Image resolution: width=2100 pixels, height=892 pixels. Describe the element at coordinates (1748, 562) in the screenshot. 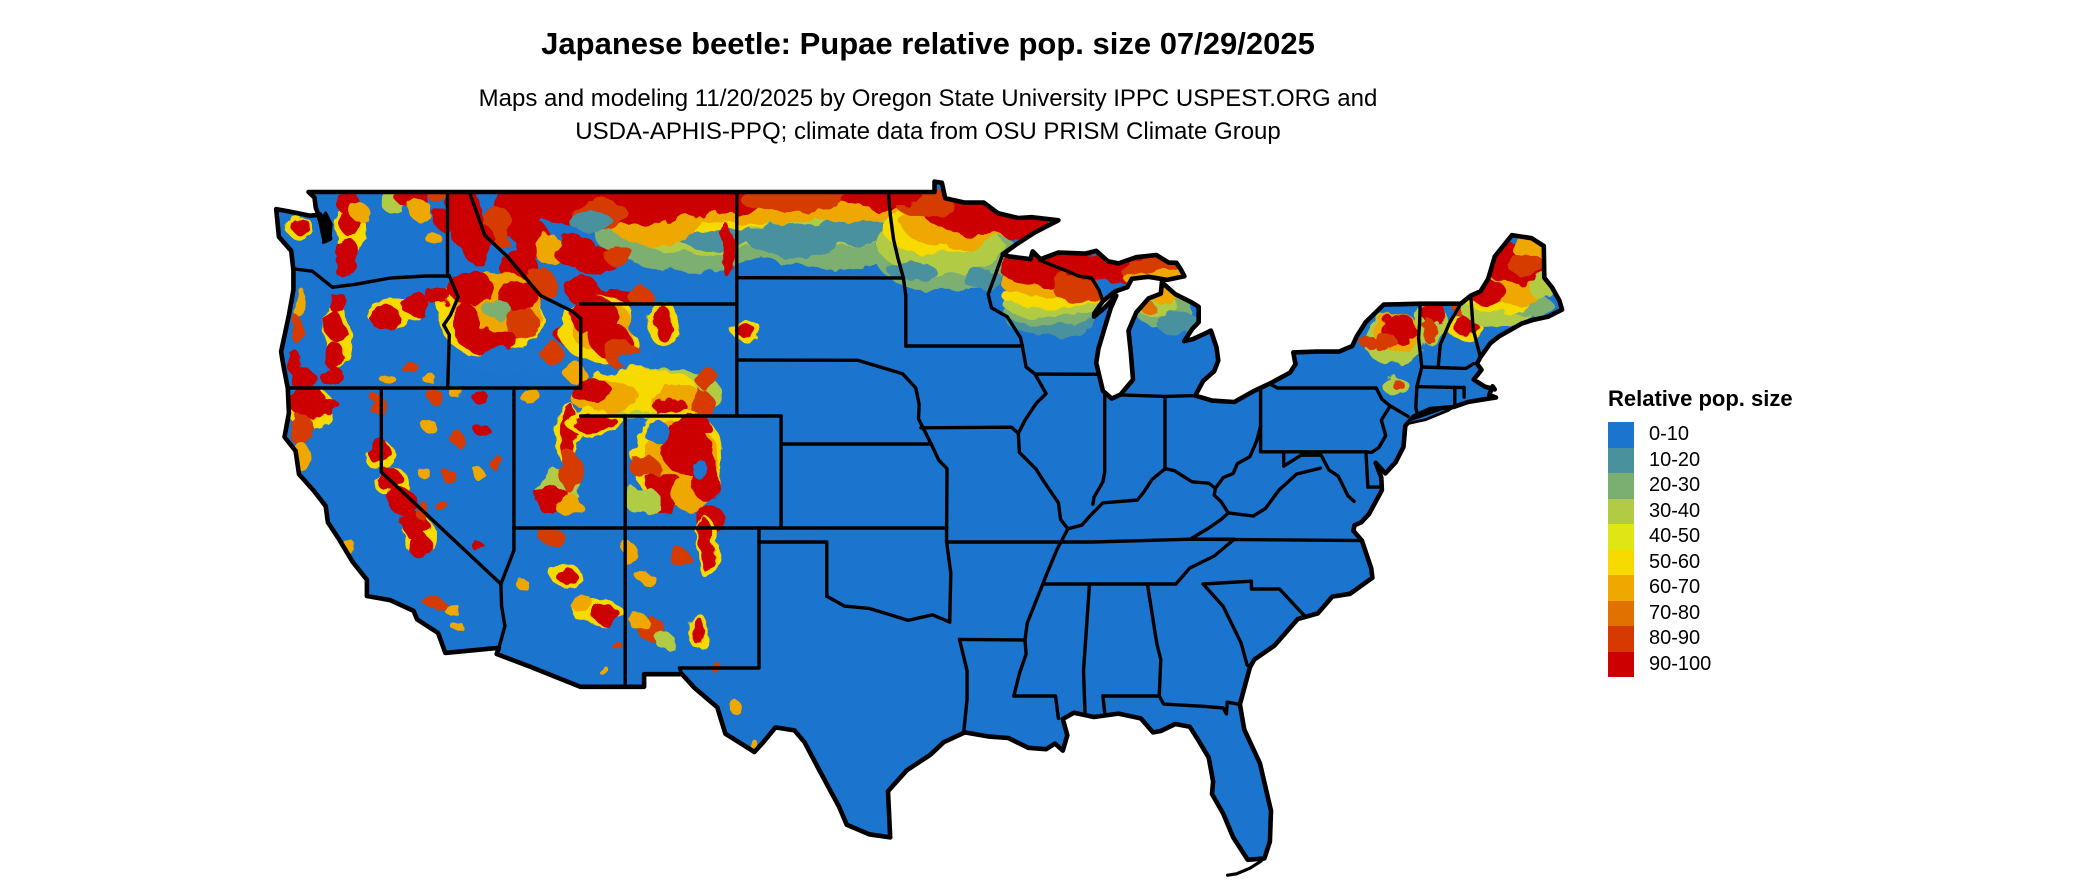

I see `legend-item: 50-60` at that location.